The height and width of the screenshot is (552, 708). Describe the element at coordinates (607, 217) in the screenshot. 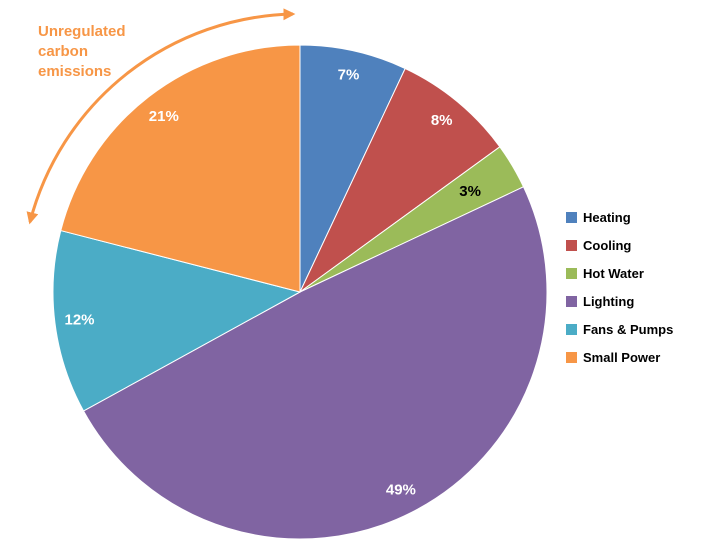

I see `legend-label-heating: Heating` at that location.